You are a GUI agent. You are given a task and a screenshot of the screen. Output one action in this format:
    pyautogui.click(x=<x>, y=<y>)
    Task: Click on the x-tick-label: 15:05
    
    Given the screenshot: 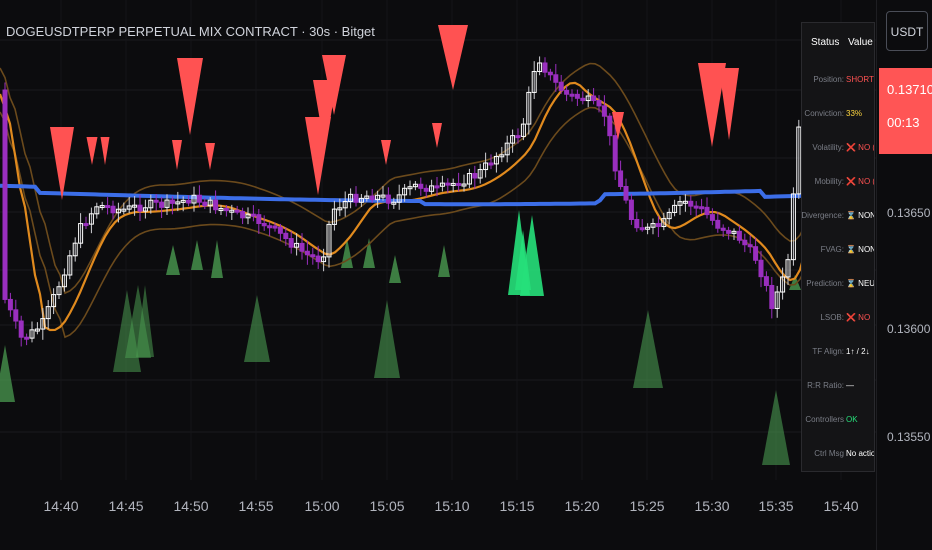 What is the action you would take?
    pyautogui.click(x=387, y=506)
    